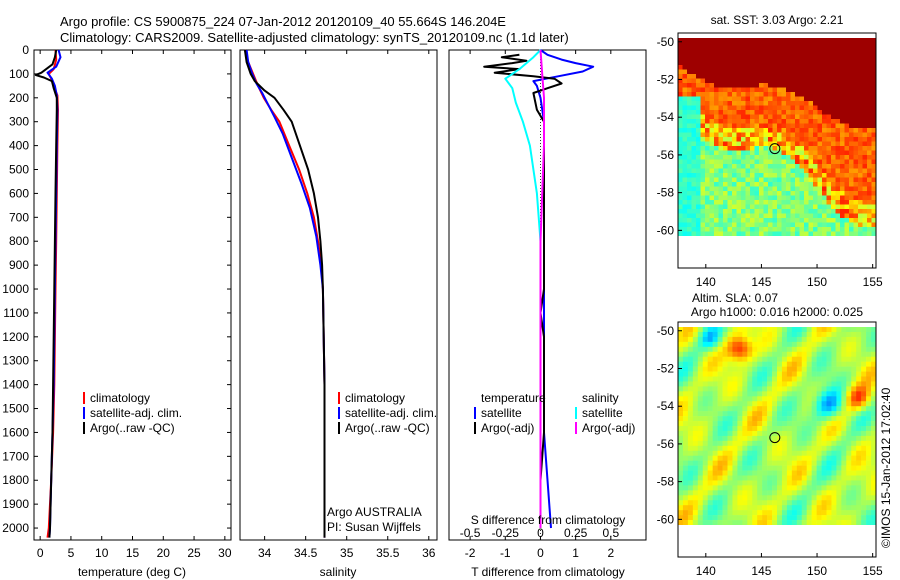  I want to click on salinity-xtick-label: 34.5, so click(306, 553).